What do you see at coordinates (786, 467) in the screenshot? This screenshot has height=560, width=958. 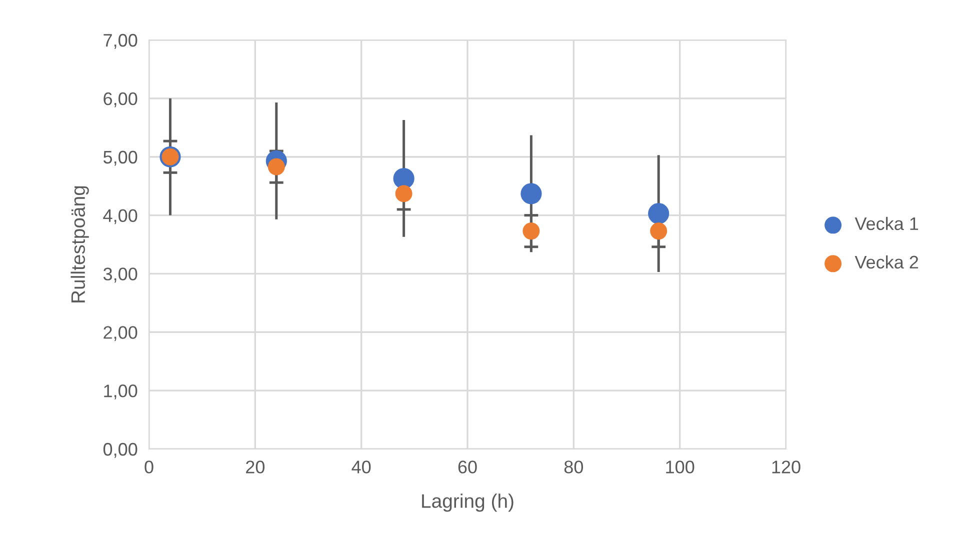 I see `x-tick-label: 120` at bounding box center [786, 467].